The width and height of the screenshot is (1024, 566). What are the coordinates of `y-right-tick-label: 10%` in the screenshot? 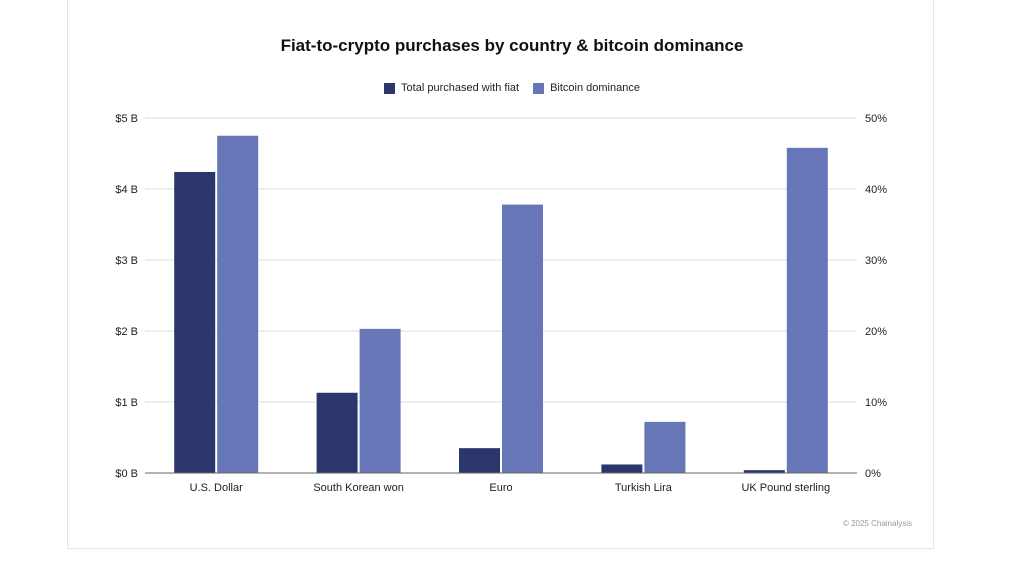 It's located at (876, 403).